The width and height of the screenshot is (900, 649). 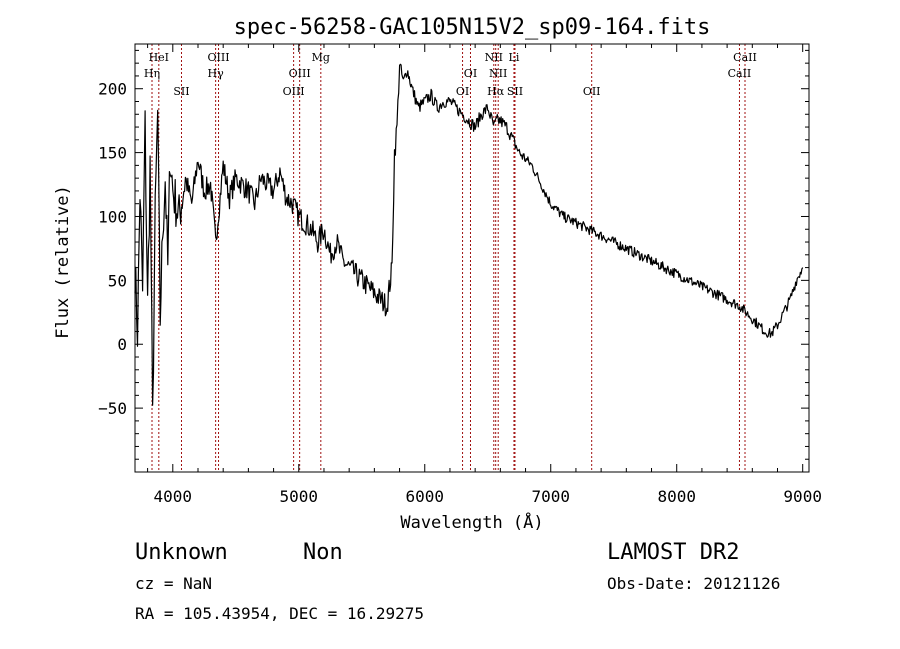 What do you see at coordinates (63, 262) in the screenshot?
I see `y-axis-label: Flux (relative)` at bounding box center [63, 262].